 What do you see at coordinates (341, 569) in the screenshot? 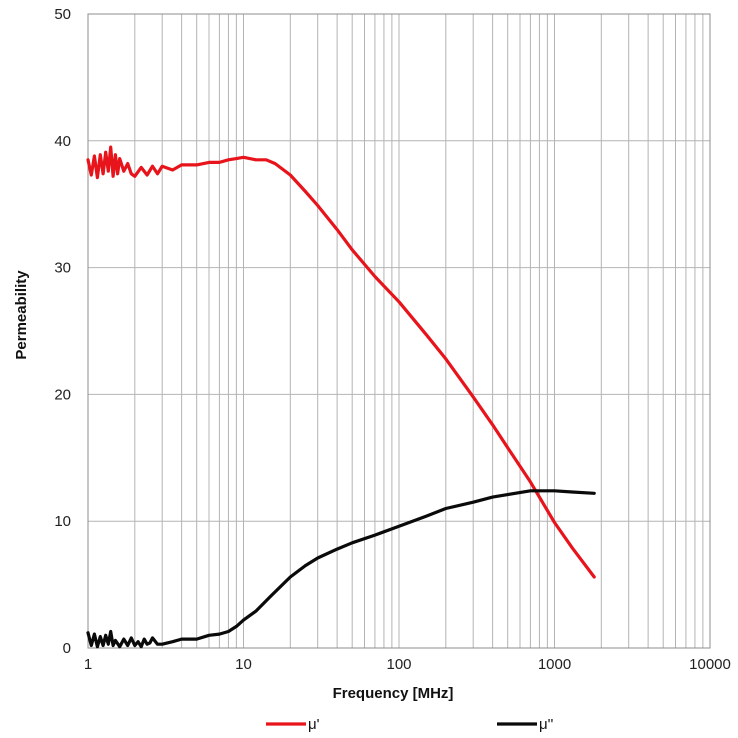
I see `series-line-mu-double-prime` at bounding box center [341, 569].